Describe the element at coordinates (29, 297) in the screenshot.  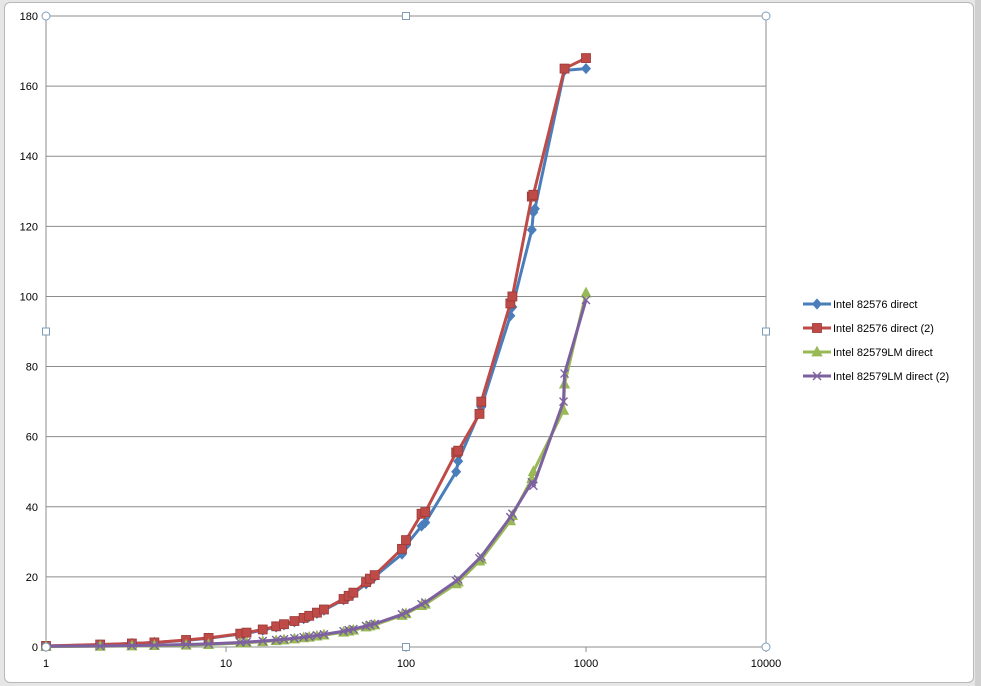
I see `y-tick-label: 100` at that location.